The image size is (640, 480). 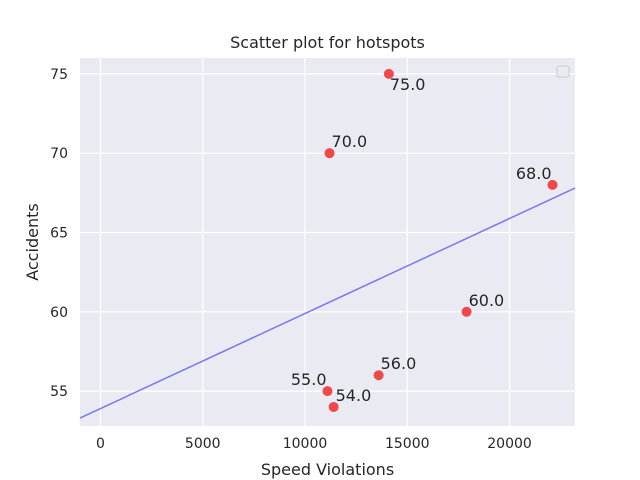 I want to click on x-tick-label: 5000, so click(x=203, y=444).